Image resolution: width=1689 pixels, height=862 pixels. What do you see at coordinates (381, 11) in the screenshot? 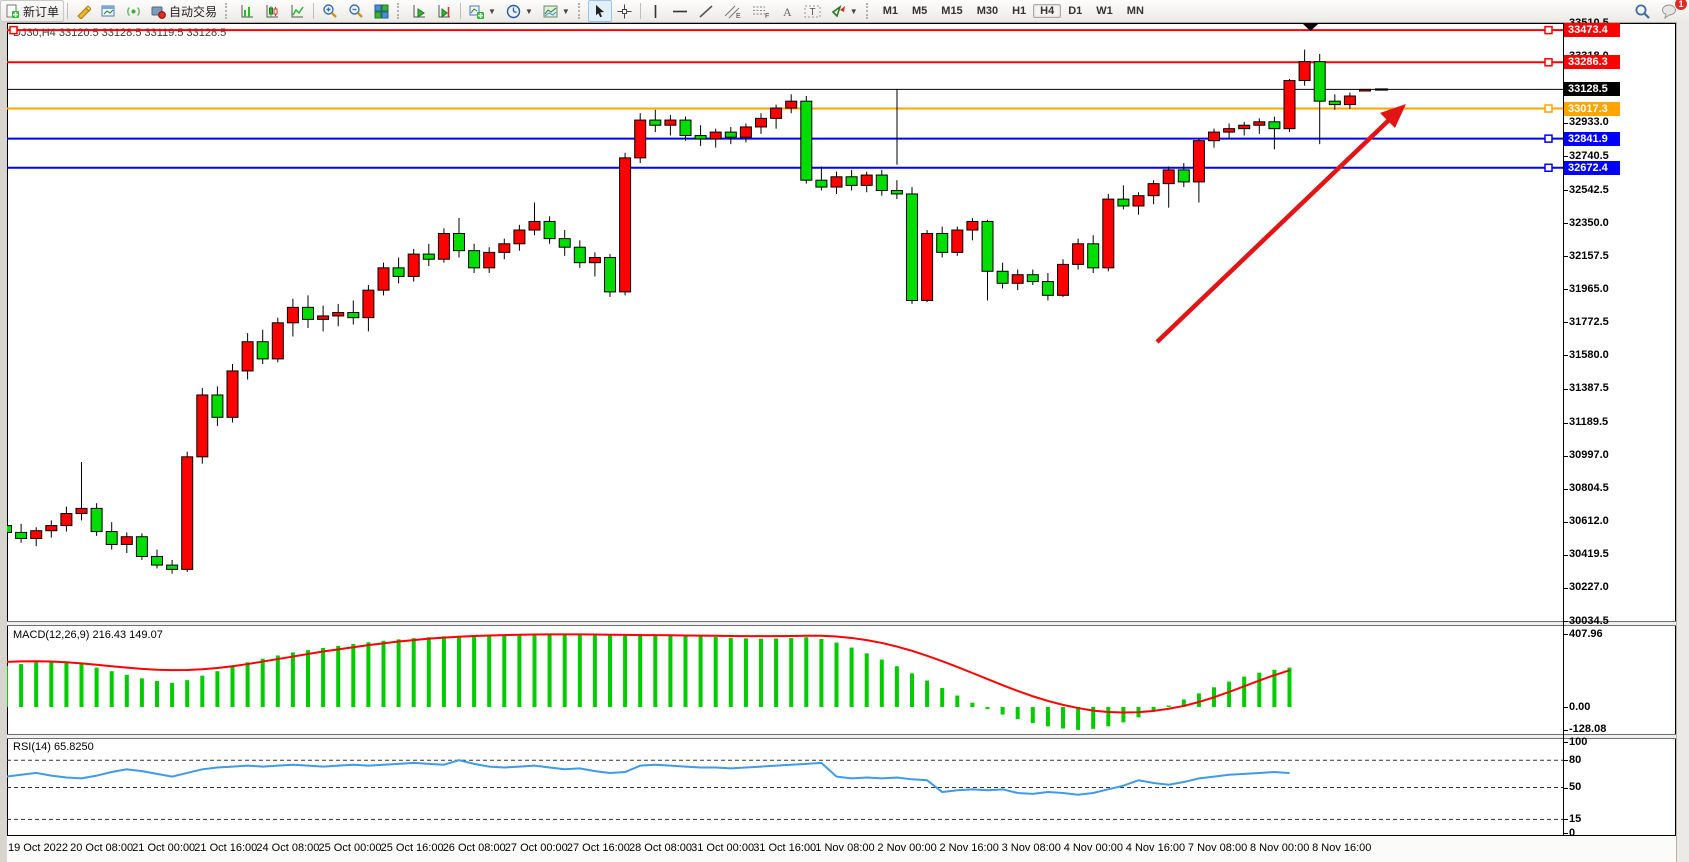
I see `tile-windows-button` at bounding box center [381, 11].